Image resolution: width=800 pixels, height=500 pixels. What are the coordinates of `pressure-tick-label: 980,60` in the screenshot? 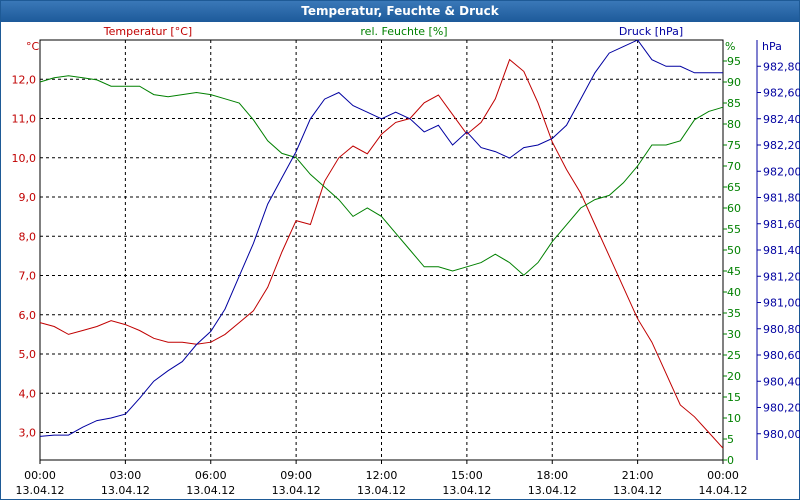 It's located at (781, 355).